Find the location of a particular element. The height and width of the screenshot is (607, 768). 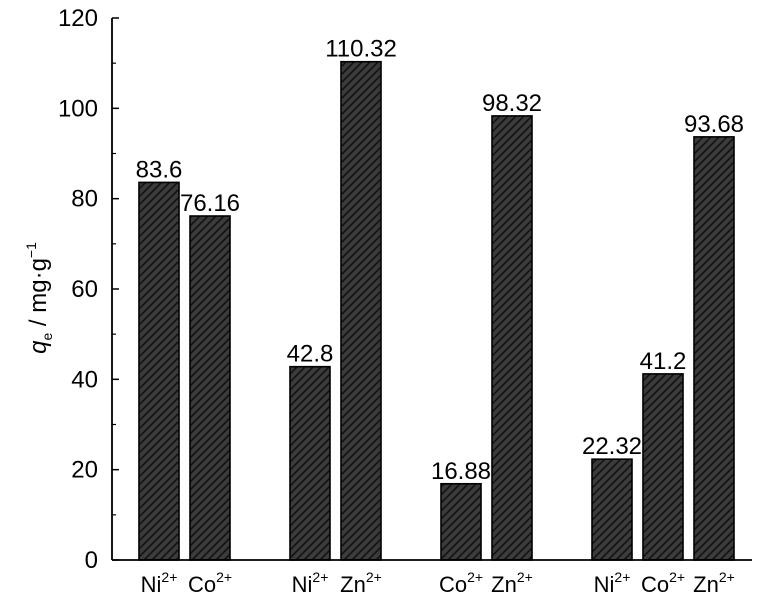

y-axis-label: qe / mg·g−1 is located at coordinates (39, 298).